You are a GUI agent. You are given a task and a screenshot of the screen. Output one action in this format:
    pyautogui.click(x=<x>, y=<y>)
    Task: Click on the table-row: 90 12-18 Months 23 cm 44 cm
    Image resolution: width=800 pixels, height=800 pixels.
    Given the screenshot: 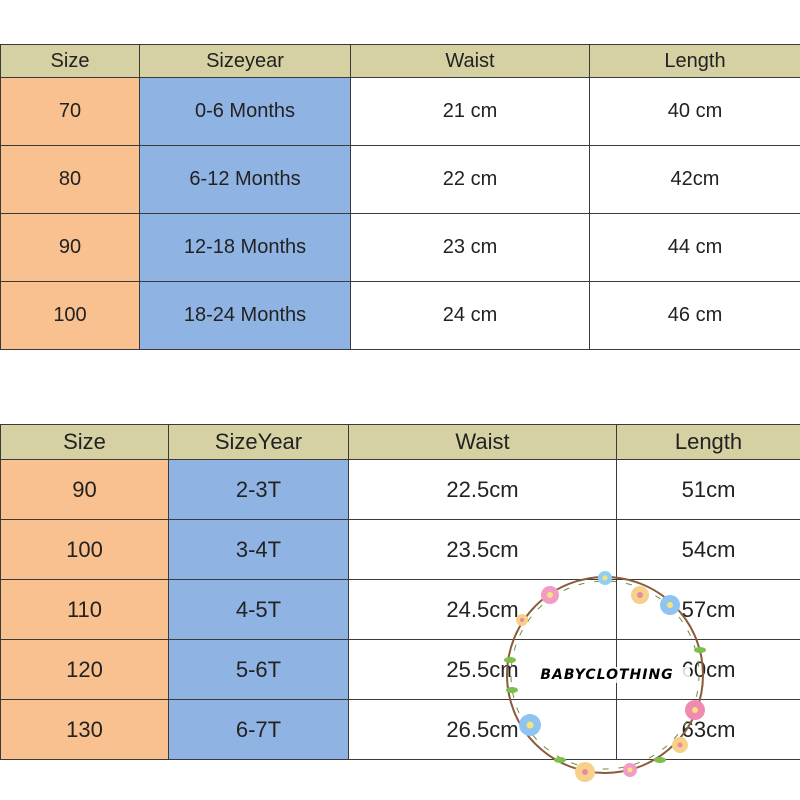 What is the action you would take?
    pyautogui.click(x=400, y=247)
    